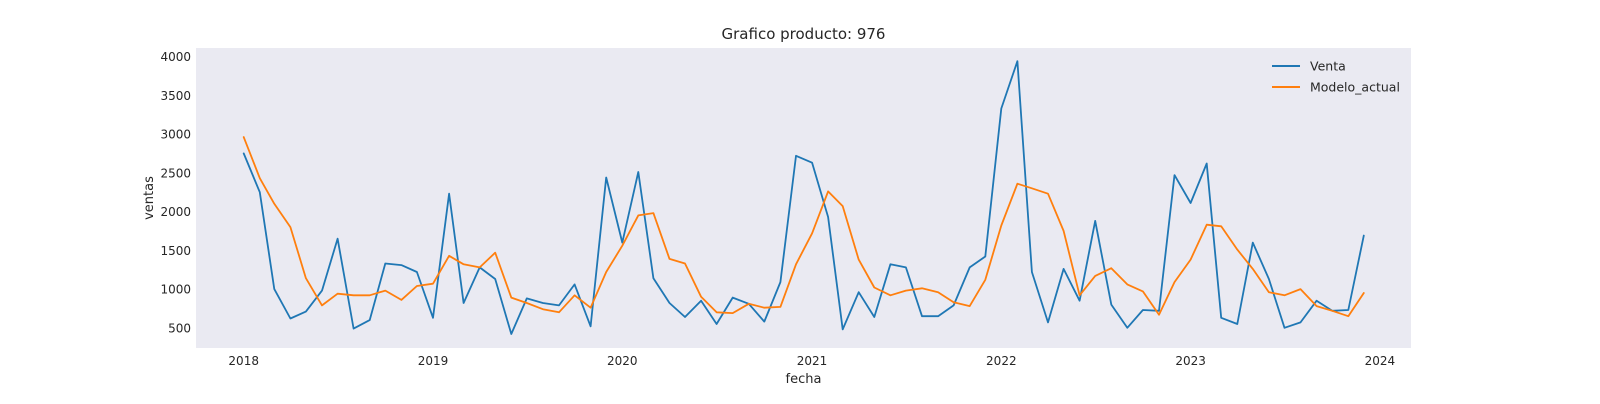 This screenshot has height=404, width=1600. What do you see at coordinates (804, 34) in the screenshot?
I see `chart-title: Grafico producto: 976` at bounding box center [804, 34].